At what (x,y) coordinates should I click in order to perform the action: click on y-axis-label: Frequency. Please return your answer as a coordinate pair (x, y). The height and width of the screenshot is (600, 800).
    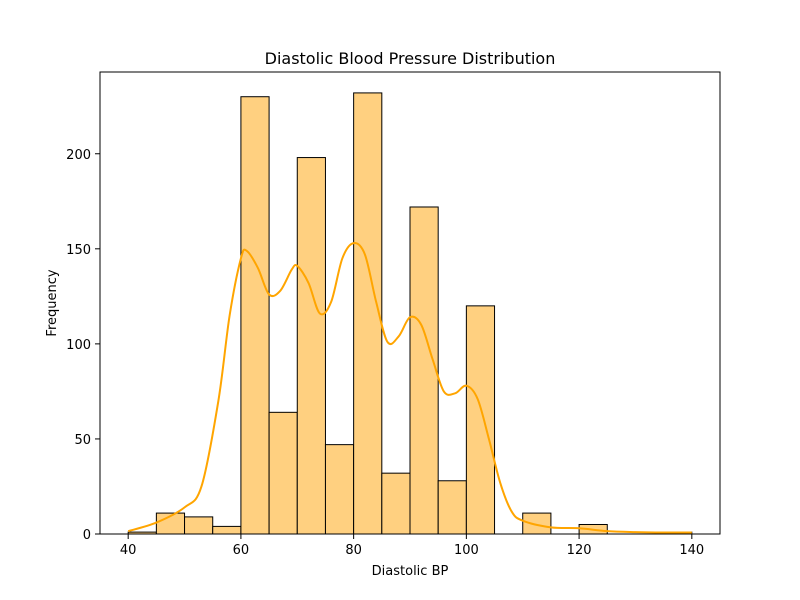
    Looking at the image, I should click on (52, 302).